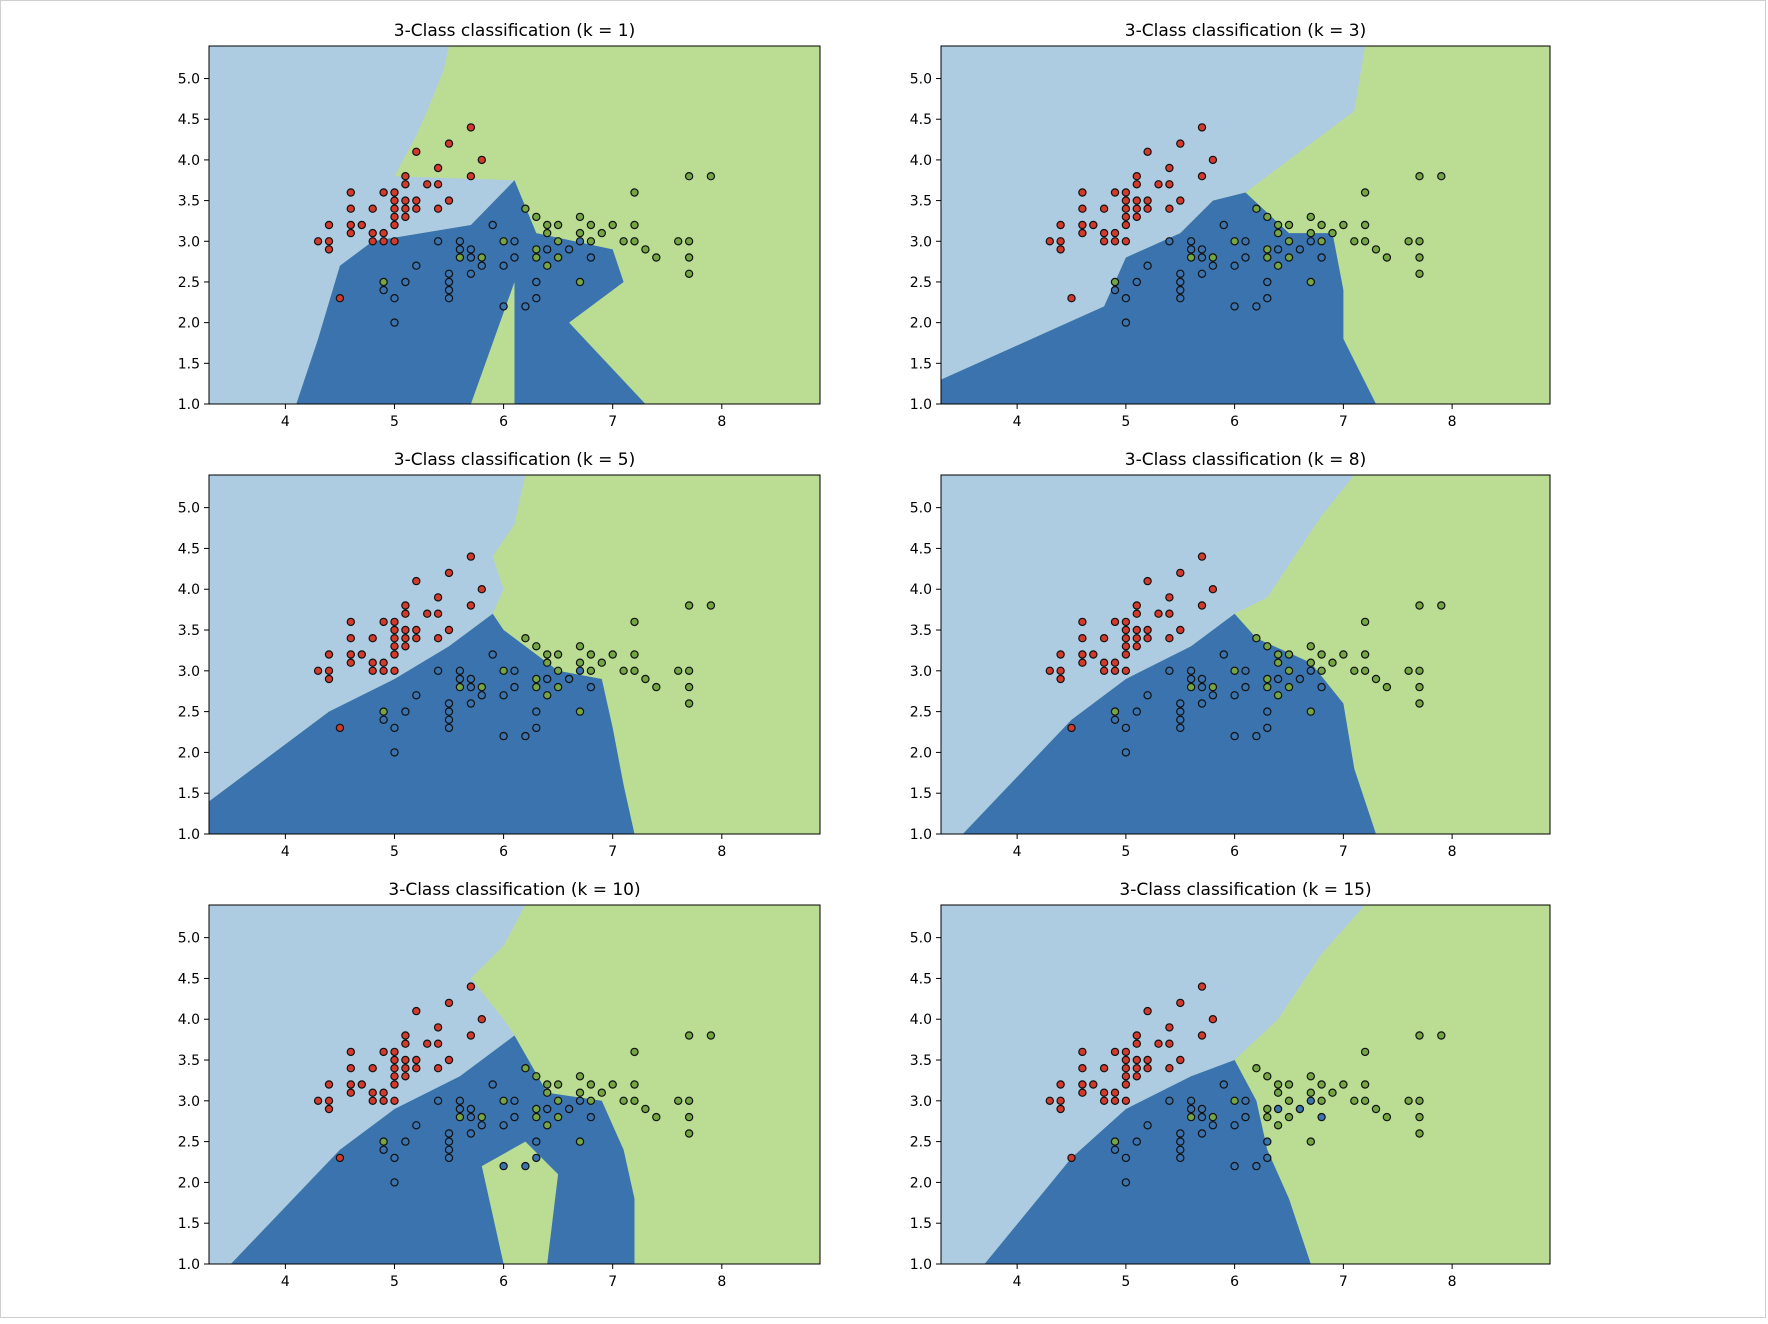  I want to click on y-tick-label: 2.5, so click(921, 283).